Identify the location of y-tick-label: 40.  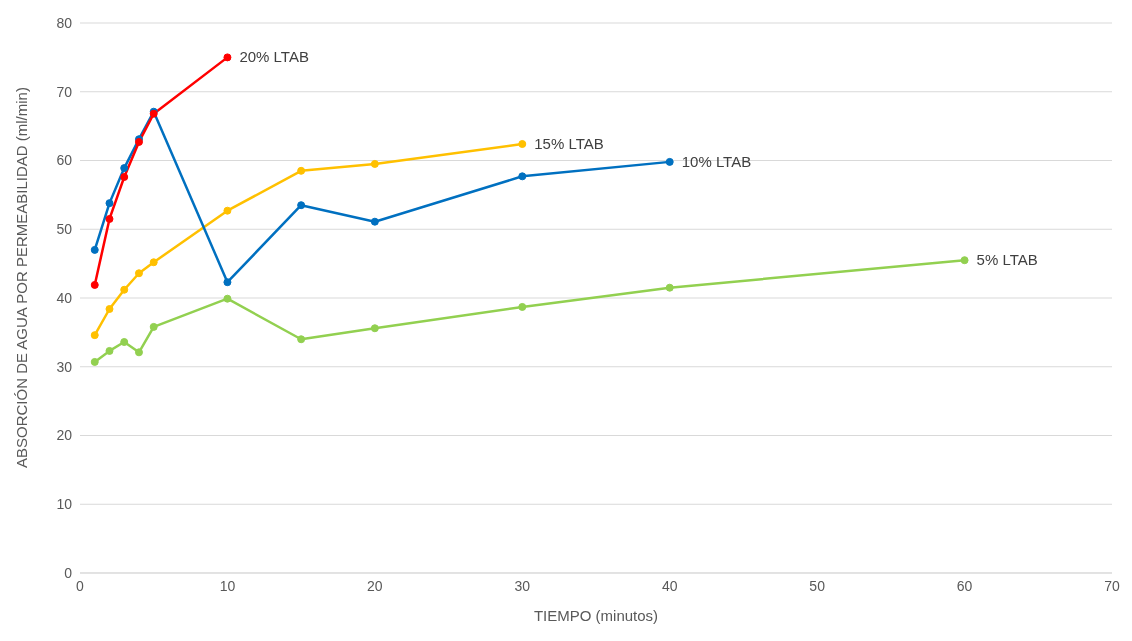
(64, 297).